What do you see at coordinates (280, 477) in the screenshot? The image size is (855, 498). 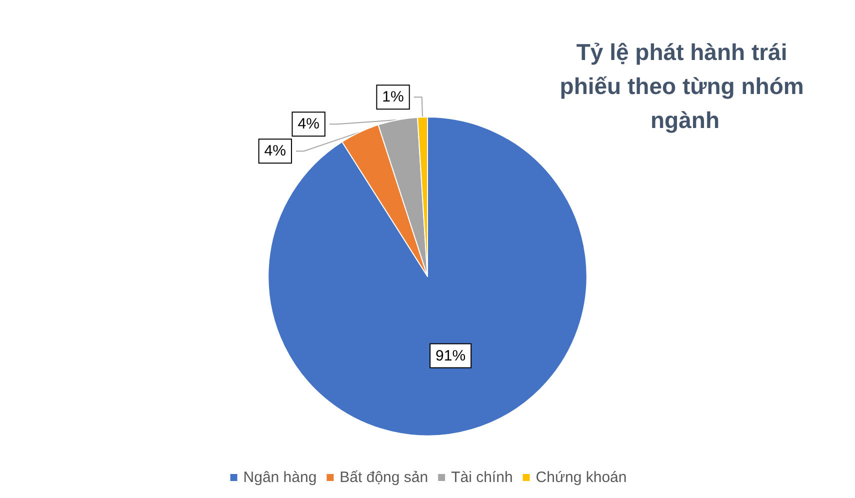 I see `legend-label: Ngân hàng` at bounding box center [280, 477].